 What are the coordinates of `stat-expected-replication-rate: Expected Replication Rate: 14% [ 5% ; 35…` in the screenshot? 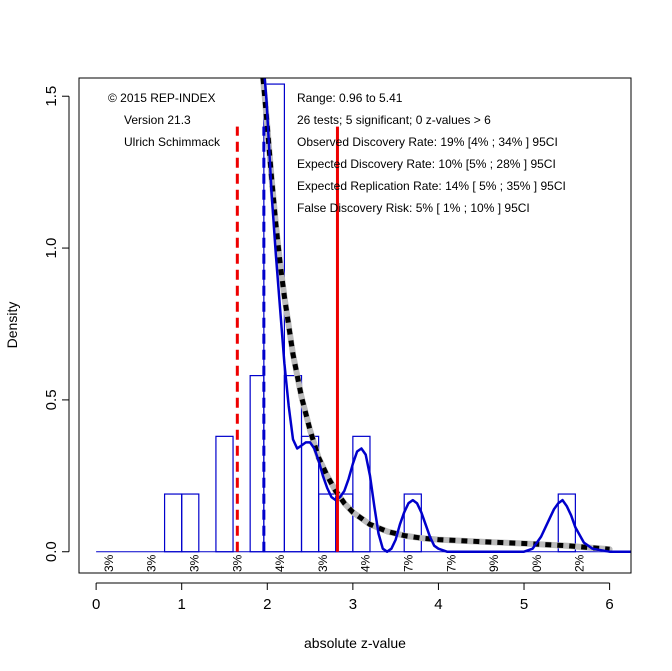 It's located at (431, 186).